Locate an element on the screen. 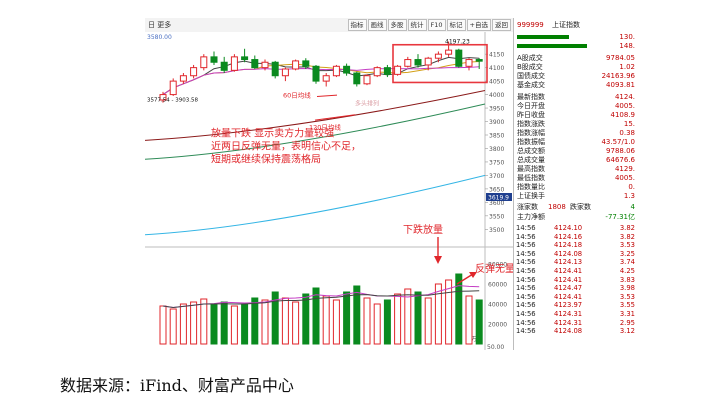 Image resolution: width=712 pixels, height=420 pixels. price-tick-label: 3500 is located at coordinates (496, 230).